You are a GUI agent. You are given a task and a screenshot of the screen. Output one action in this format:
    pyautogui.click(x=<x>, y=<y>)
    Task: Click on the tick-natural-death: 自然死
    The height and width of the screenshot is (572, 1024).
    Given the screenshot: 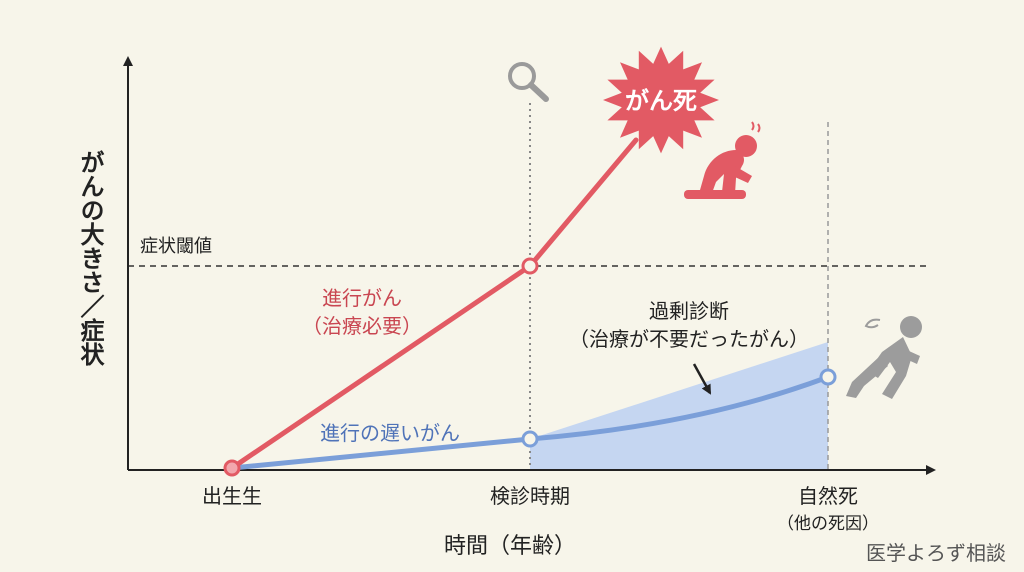 What is the action you would take?
    pyautogui.click(x=828, y=496)
    